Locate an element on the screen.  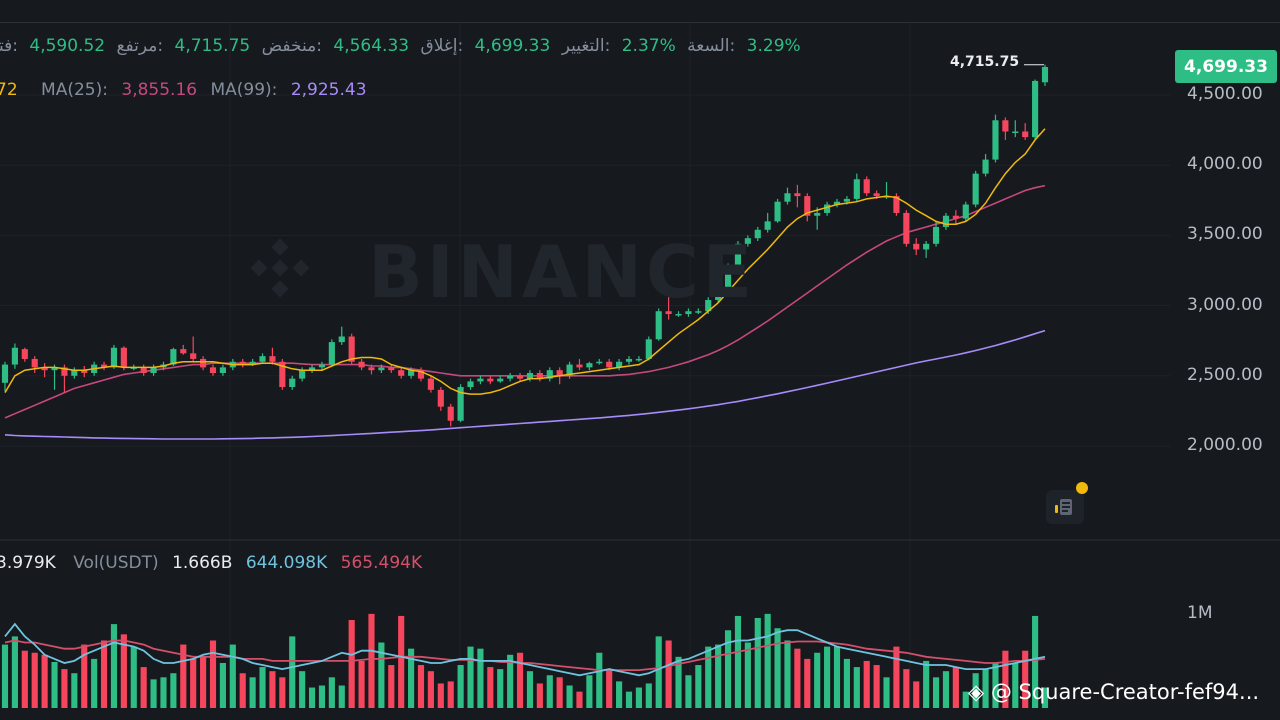
volume-ma5-value: 644.098K is located at coordinates (286, 563).